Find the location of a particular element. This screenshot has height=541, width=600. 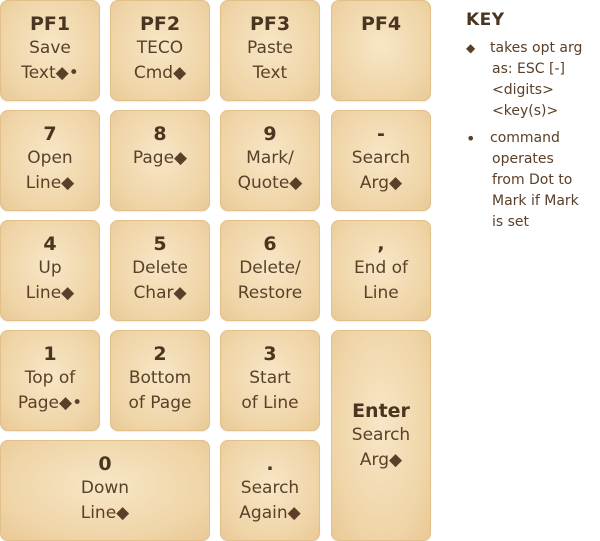

key-line: Delete is located at coordinates (160, 268).